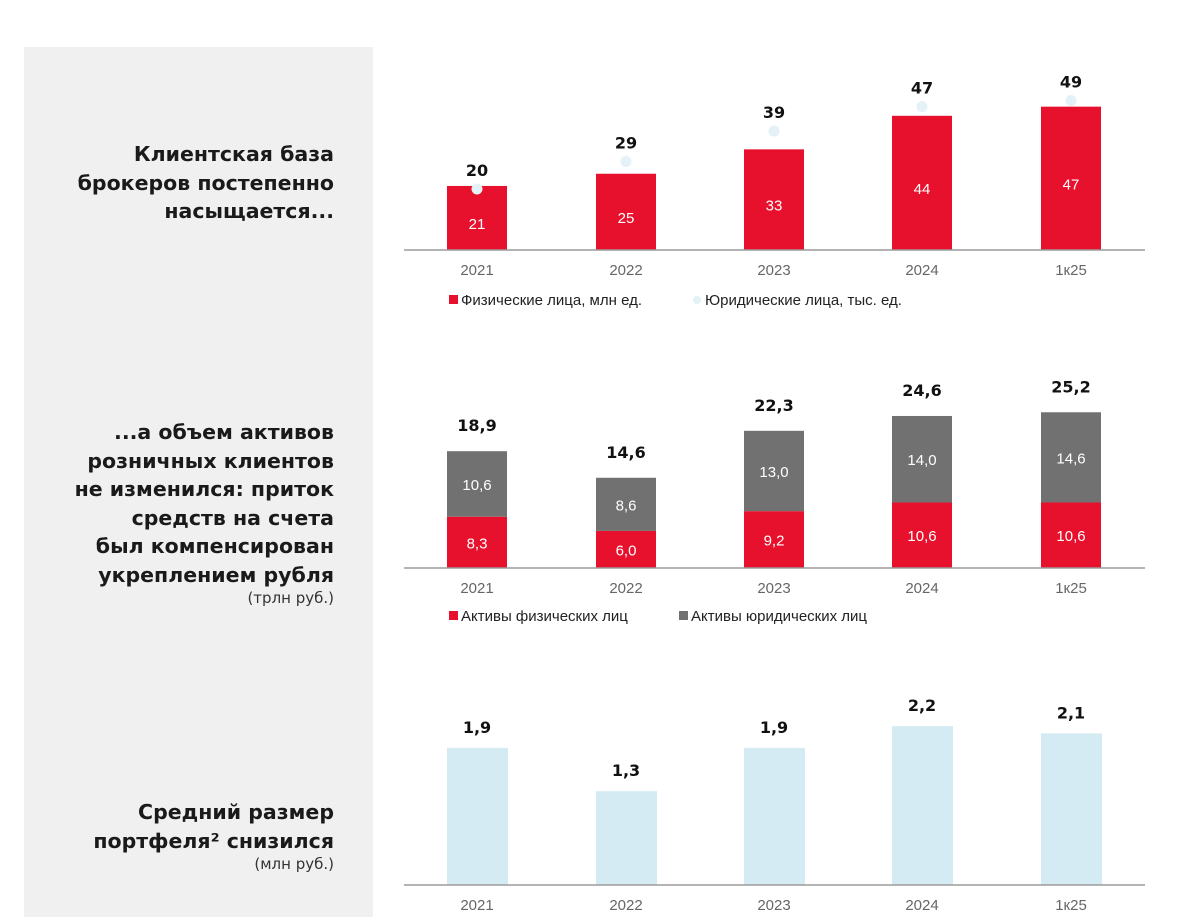  What do you see at coordinates (922, 189) in the screenshot?
I see `chart1-bar-label: 44` at bounding box center [922, 189].